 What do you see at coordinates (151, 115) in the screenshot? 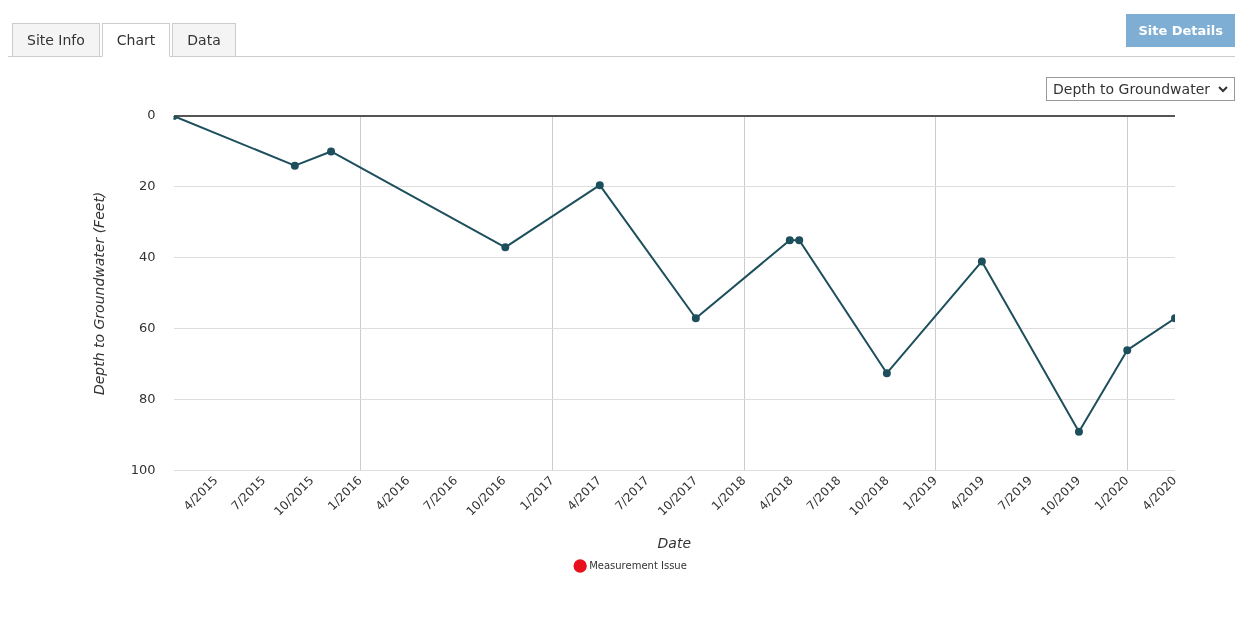
I see `y-tick-label: 0` at bounding box center [151, 115].